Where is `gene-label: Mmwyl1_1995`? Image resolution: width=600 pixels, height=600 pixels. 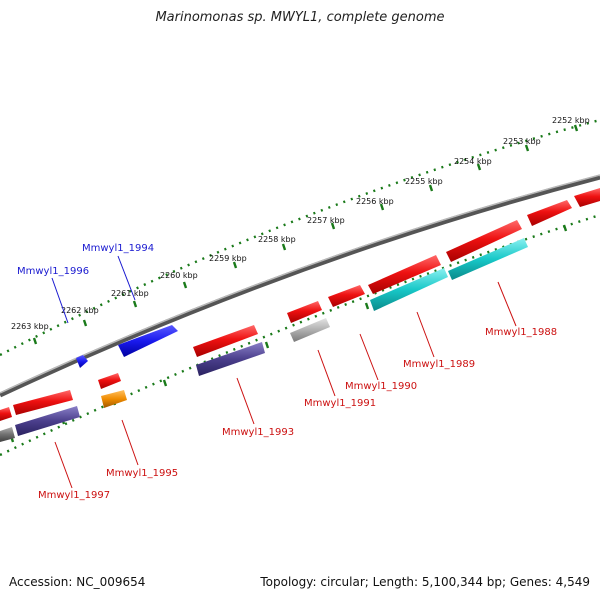
gene-label: Mmwyl1_1995 is located at coordinates (142, 473).